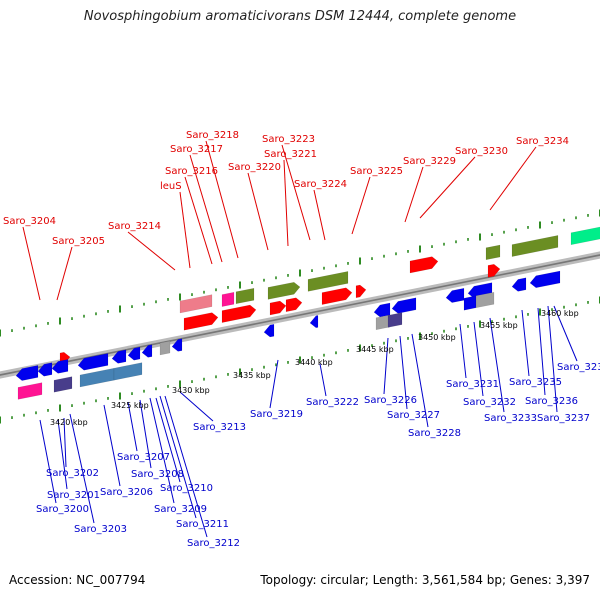  Describe the element at coordinates (78, 241) in the screenshot. I see `gene-label: Saro_3205` at that location.